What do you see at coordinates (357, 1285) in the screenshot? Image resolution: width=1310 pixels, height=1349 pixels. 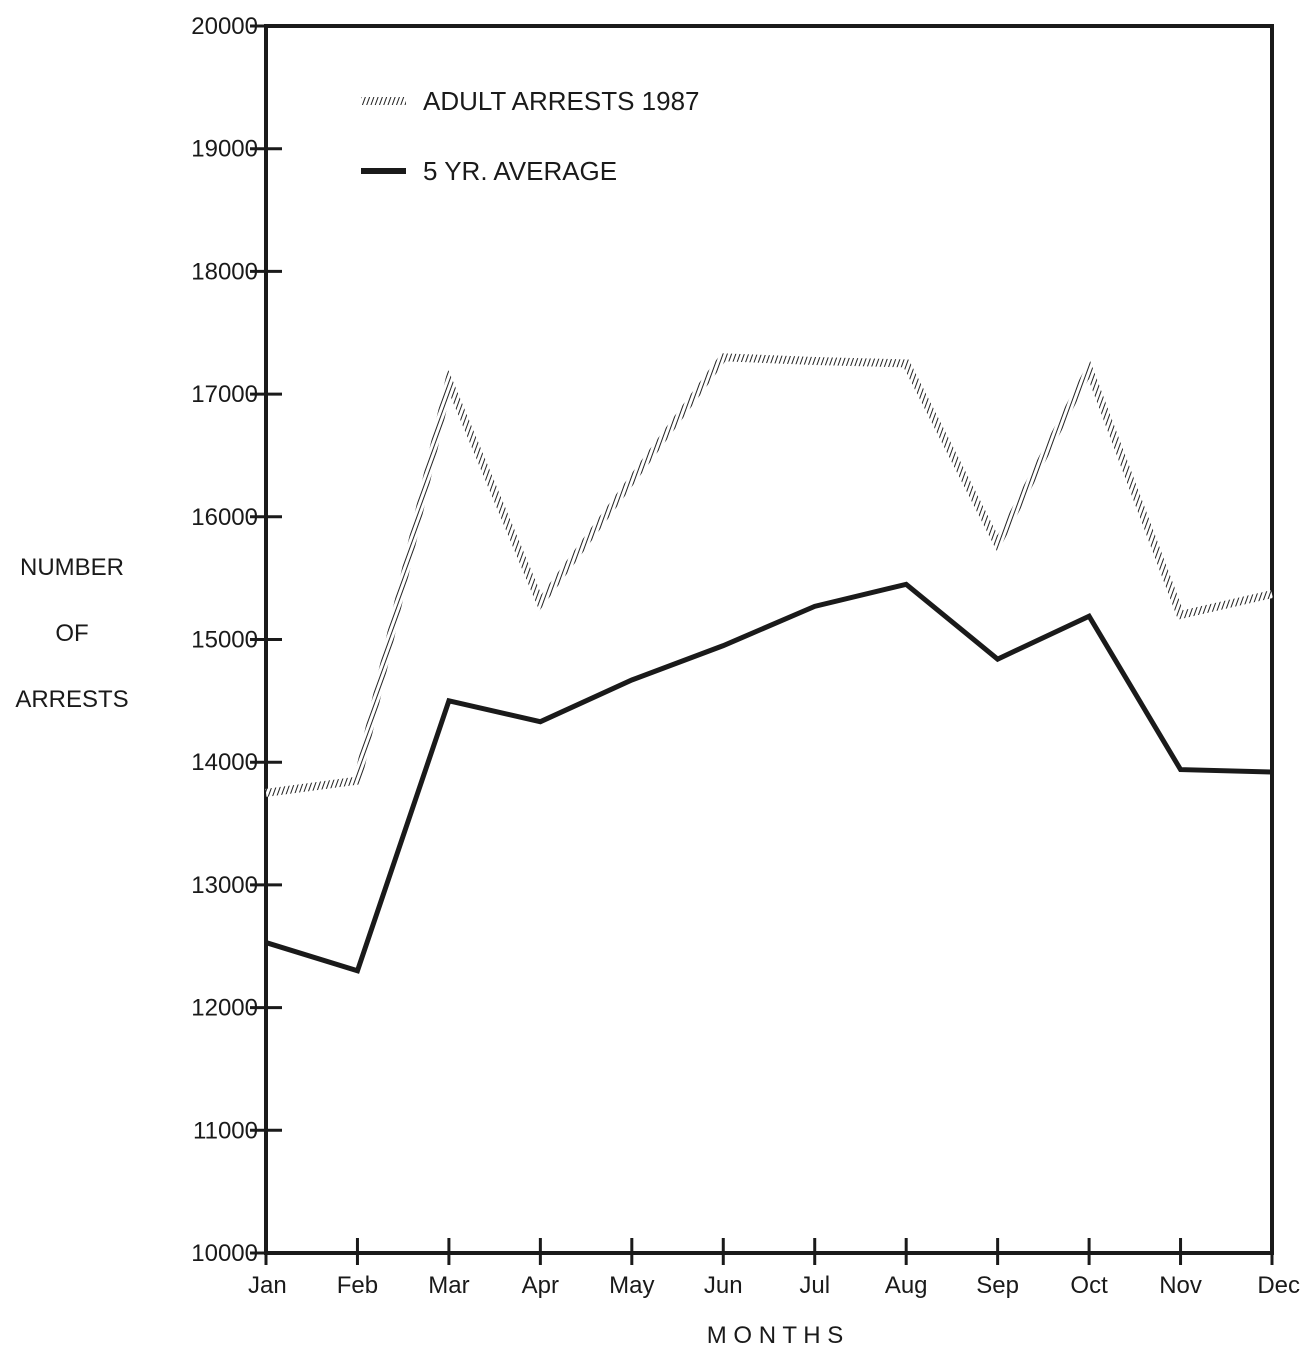 I see `x-tick-label: Feb` at bounding box center [357, 1285].